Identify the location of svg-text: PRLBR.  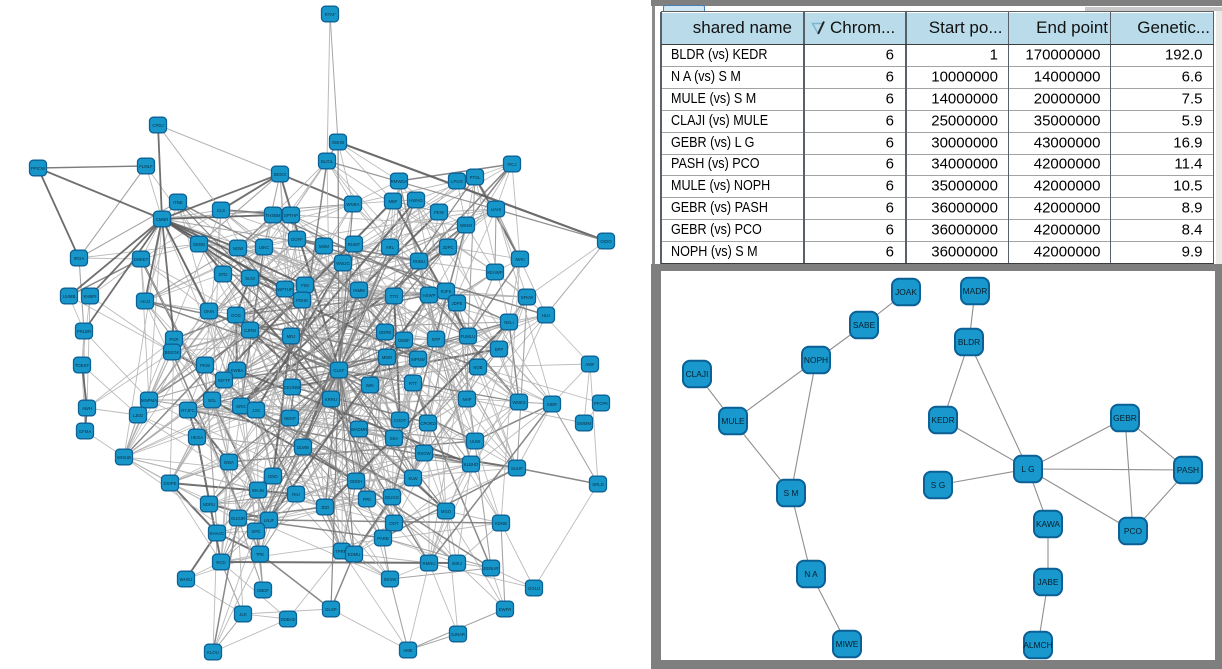
(84, 331).